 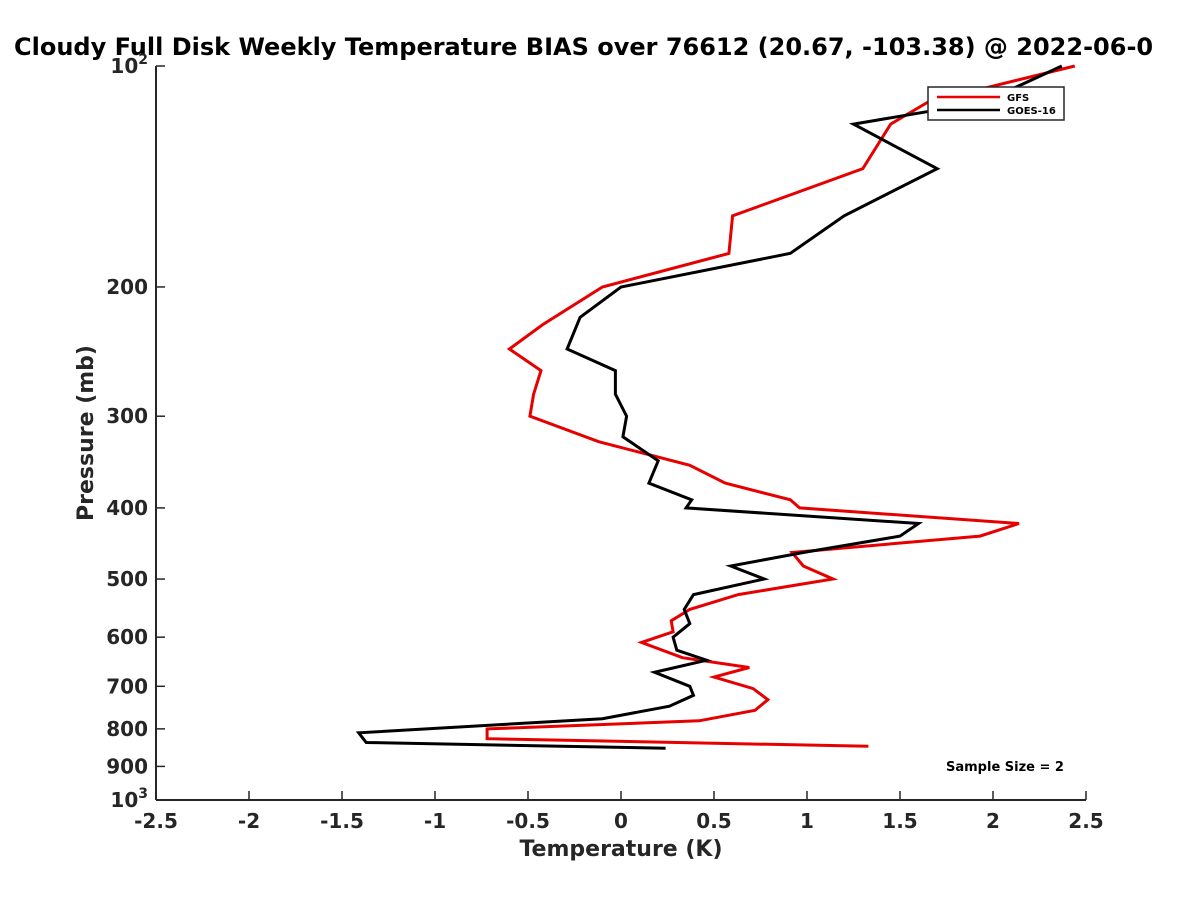 I want to click on x-axis-label: Temperature (K), so click(x=620, y=849).